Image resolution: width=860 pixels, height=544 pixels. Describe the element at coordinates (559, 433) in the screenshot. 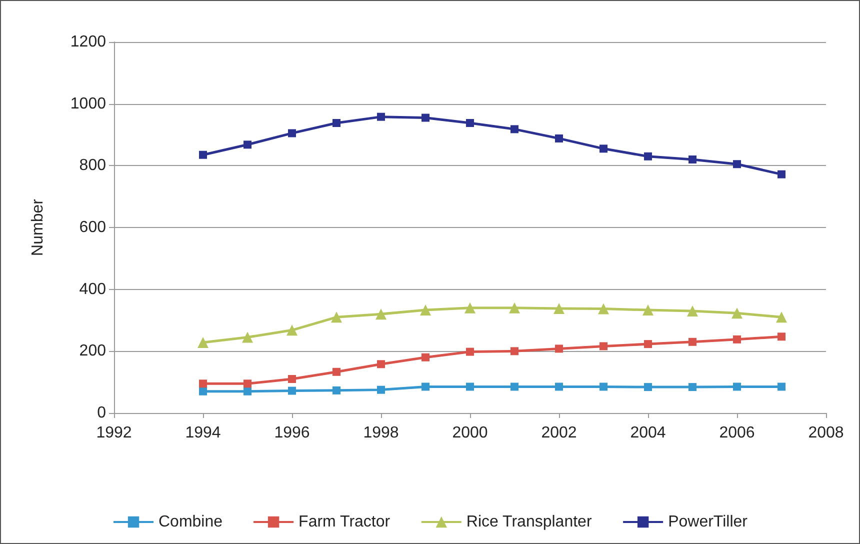

I see `x-tick-label: 2002` at that location.